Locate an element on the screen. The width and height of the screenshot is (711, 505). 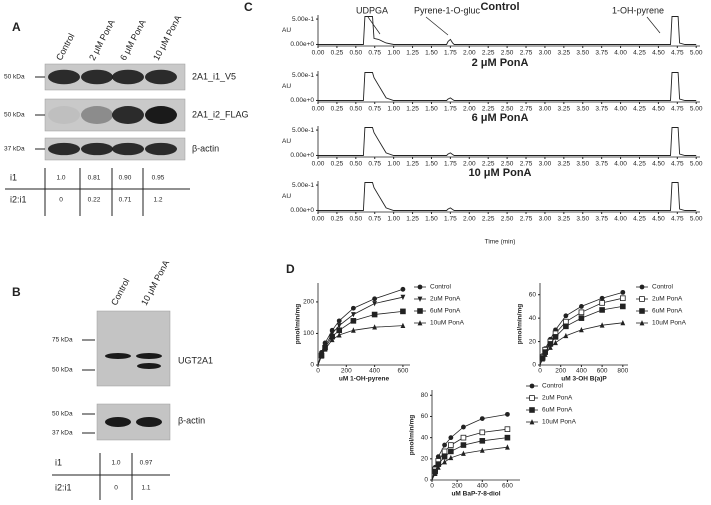
table-cell: 0.22 is located at coordinates (94, 200).